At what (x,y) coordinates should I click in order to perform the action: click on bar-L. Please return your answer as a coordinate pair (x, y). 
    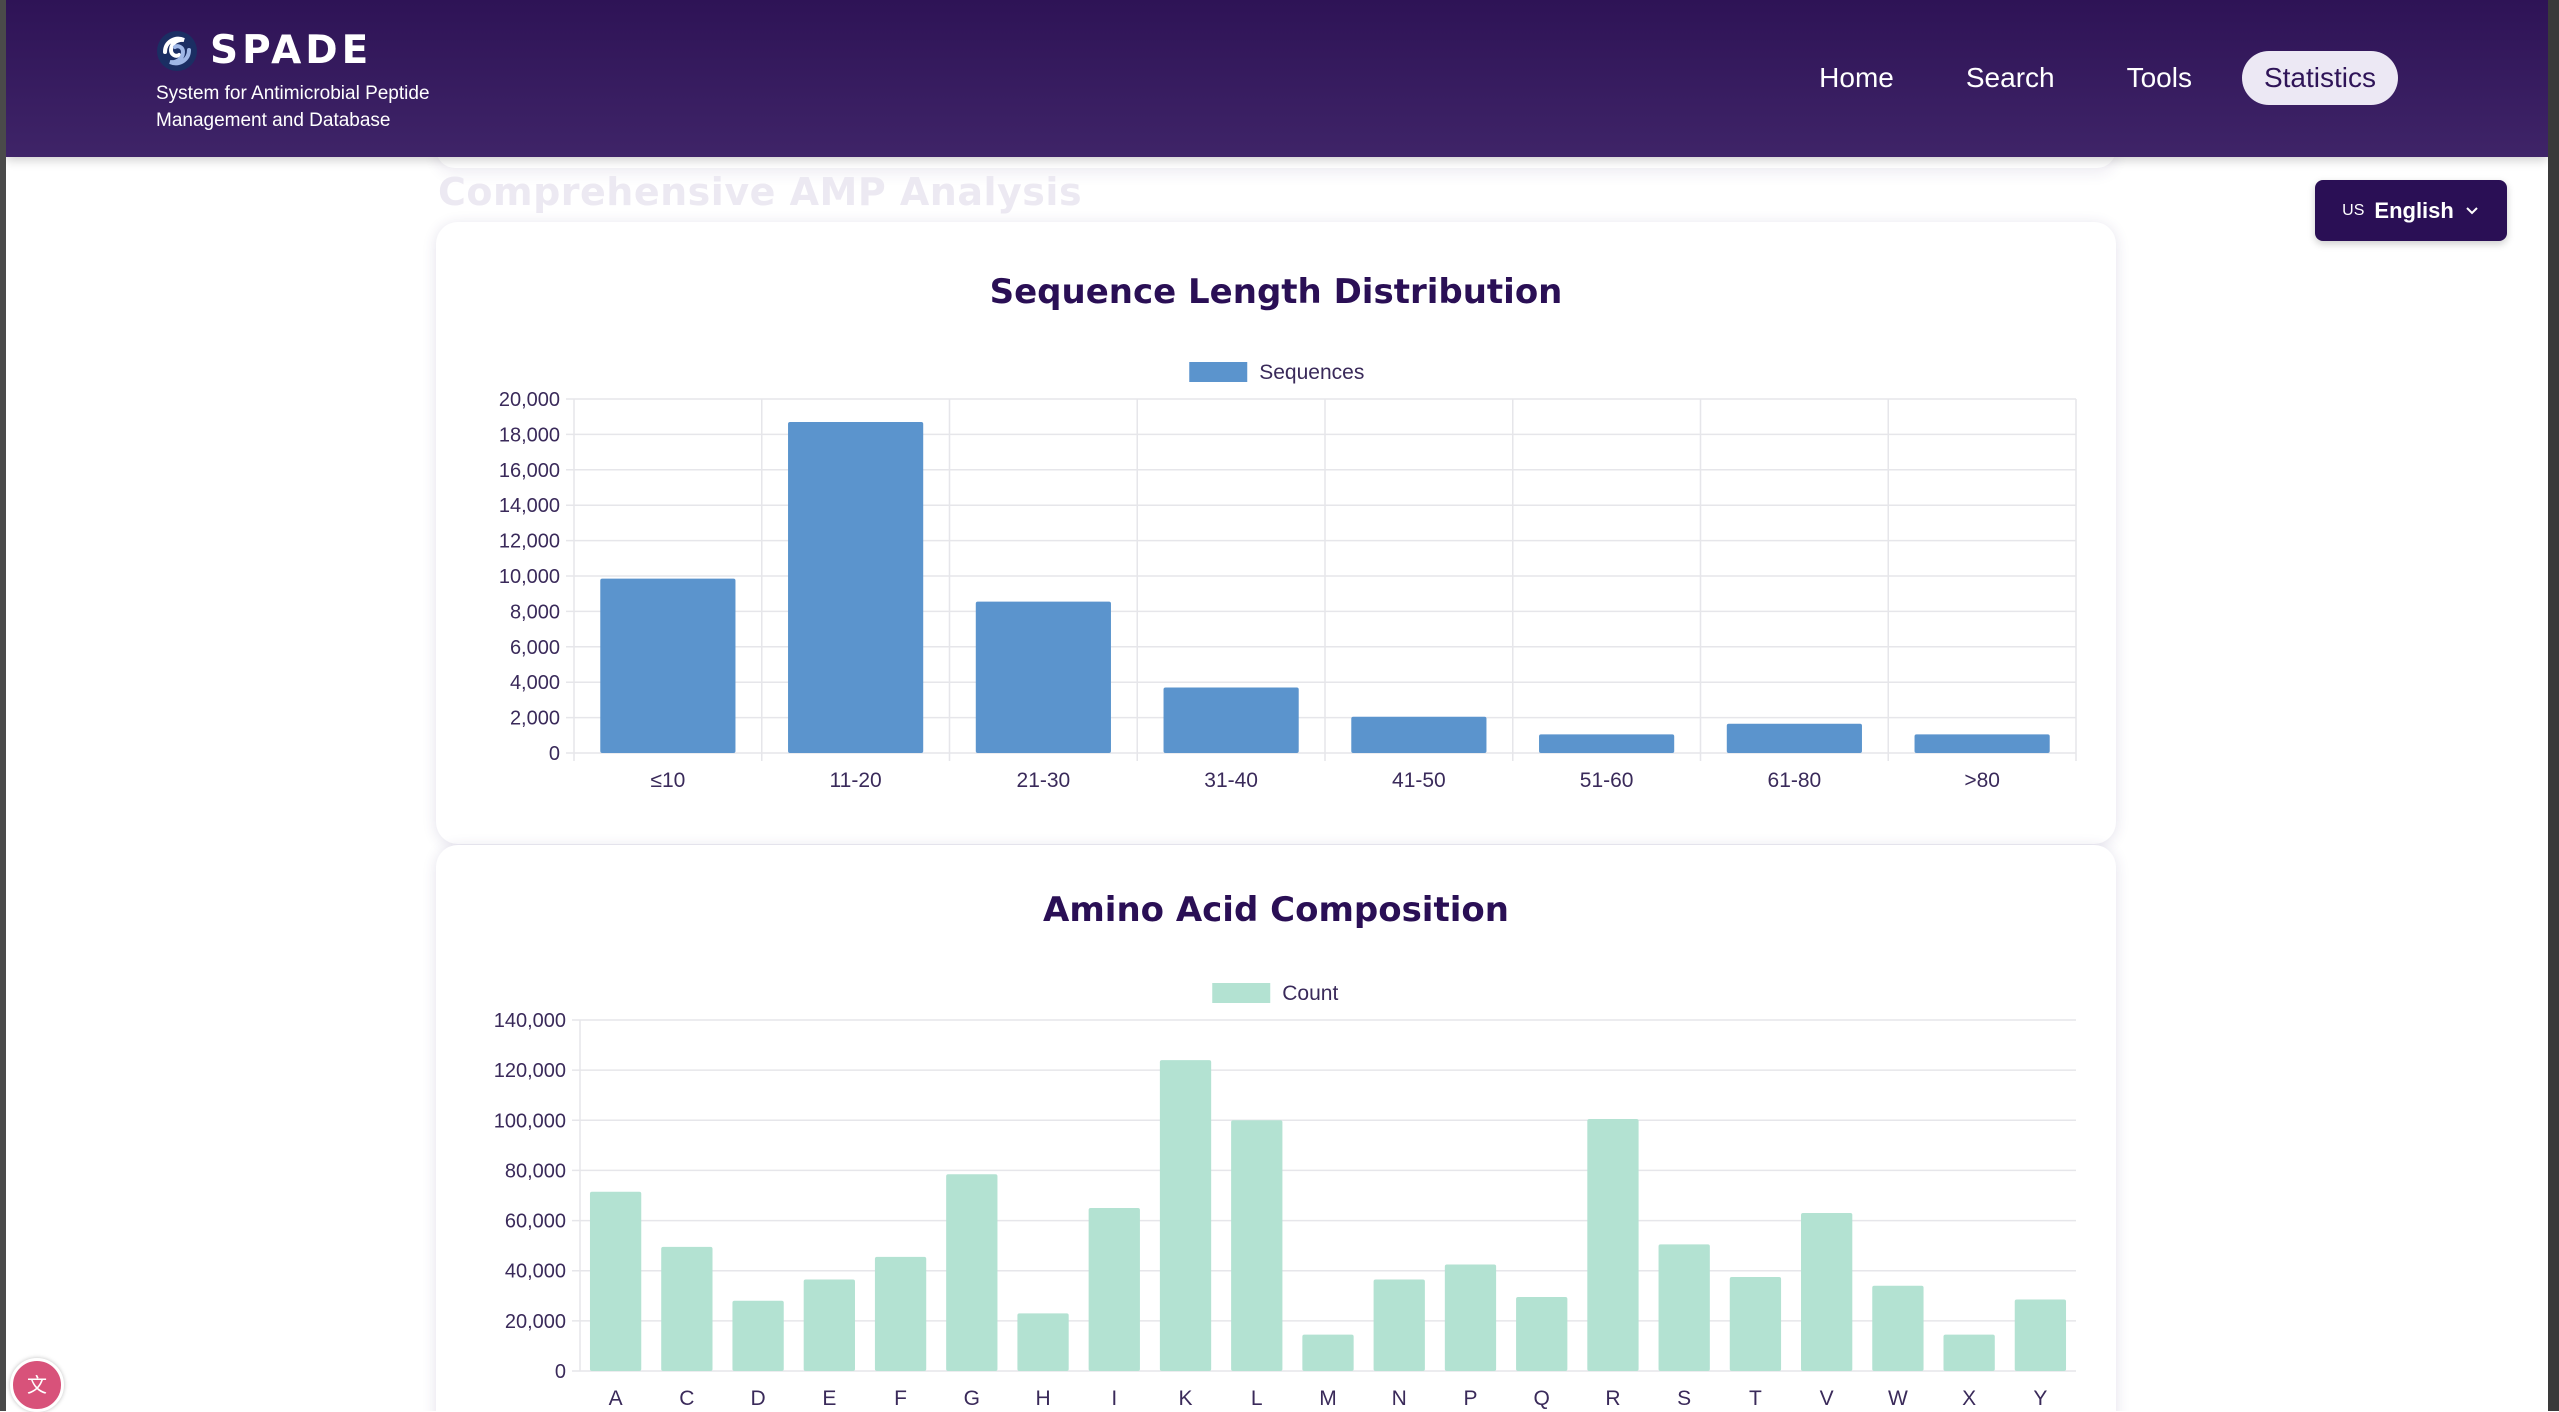
    Looking at the image, I should click on (1257, 1245).